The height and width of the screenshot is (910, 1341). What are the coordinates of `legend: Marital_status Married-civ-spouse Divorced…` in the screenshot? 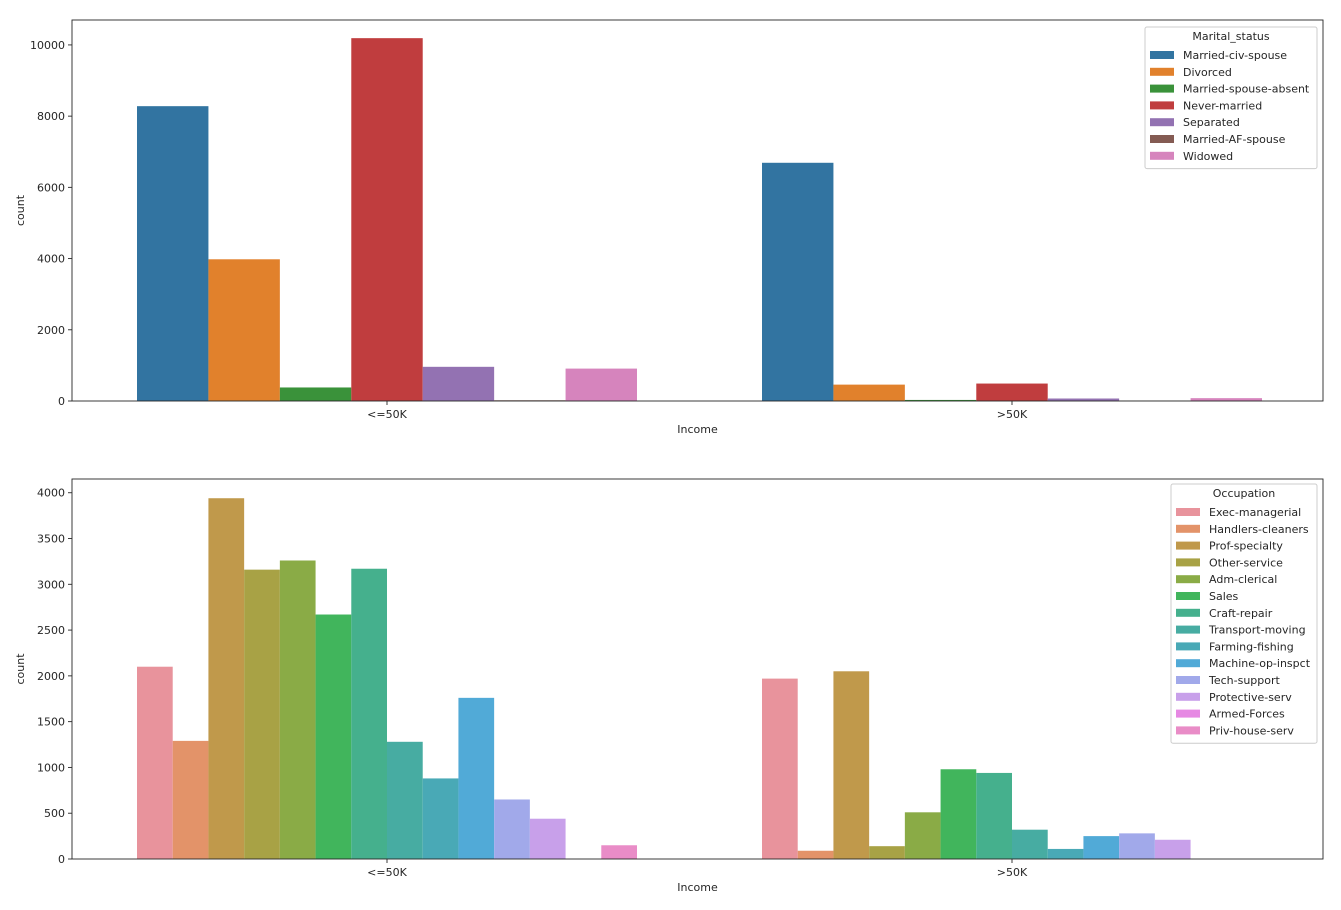 It's located at (1231, 98).